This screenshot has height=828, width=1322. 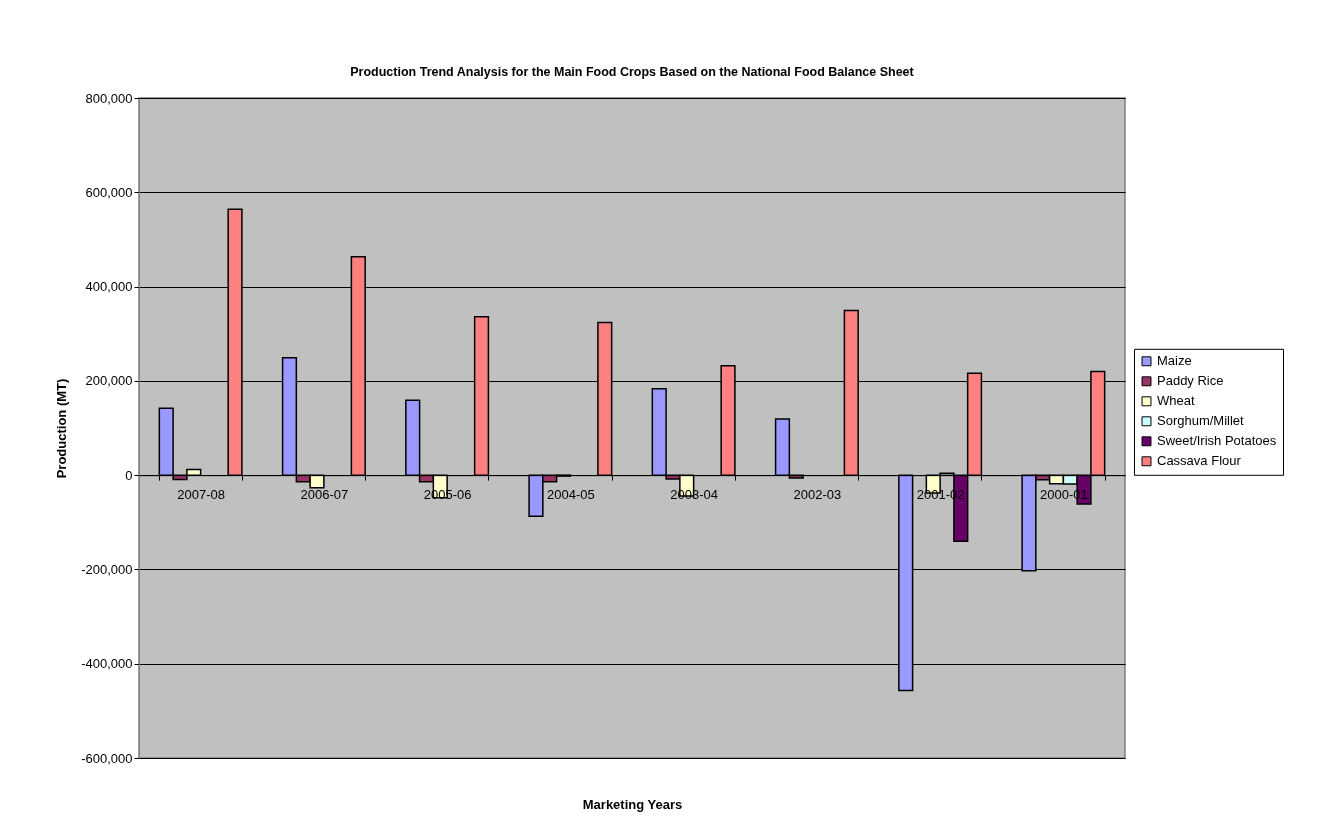 What do you see at coordinates (632, 804) in the screenshot?
I see `x-axis-title: Marketing Years` at bounding box center [632, 804].